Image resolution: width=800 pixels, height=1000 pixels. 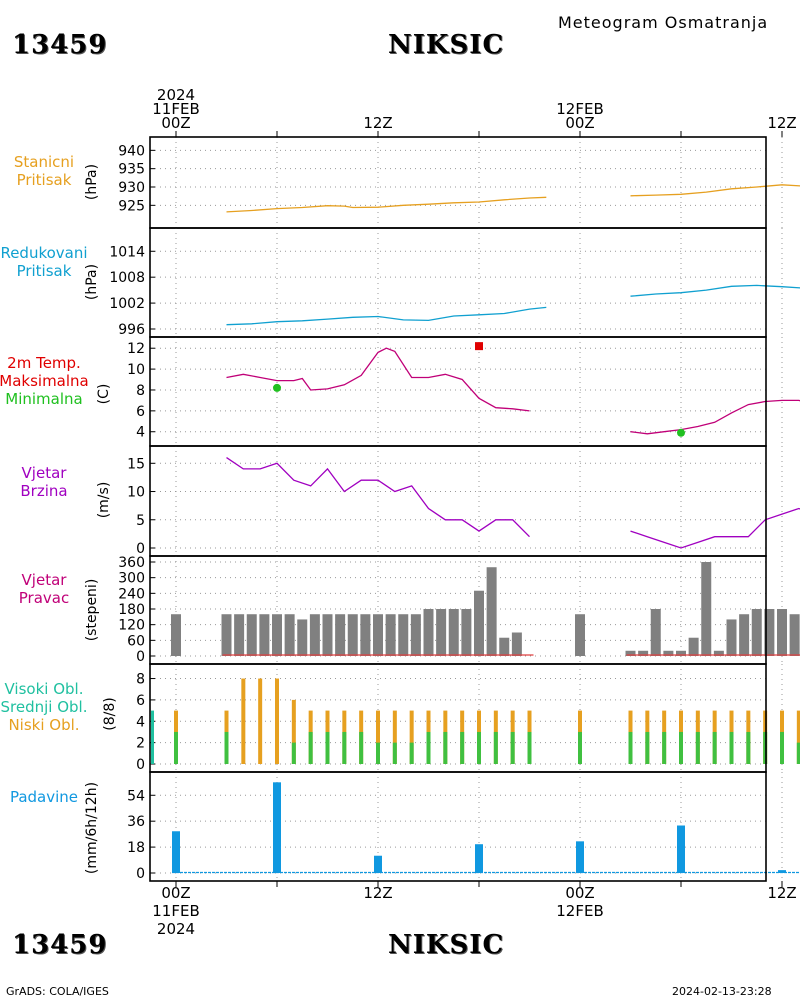 What do you see at coordinates (277, 387) in the screenshot?
I see `min-temp-marker` at bounding box center [277, 387].